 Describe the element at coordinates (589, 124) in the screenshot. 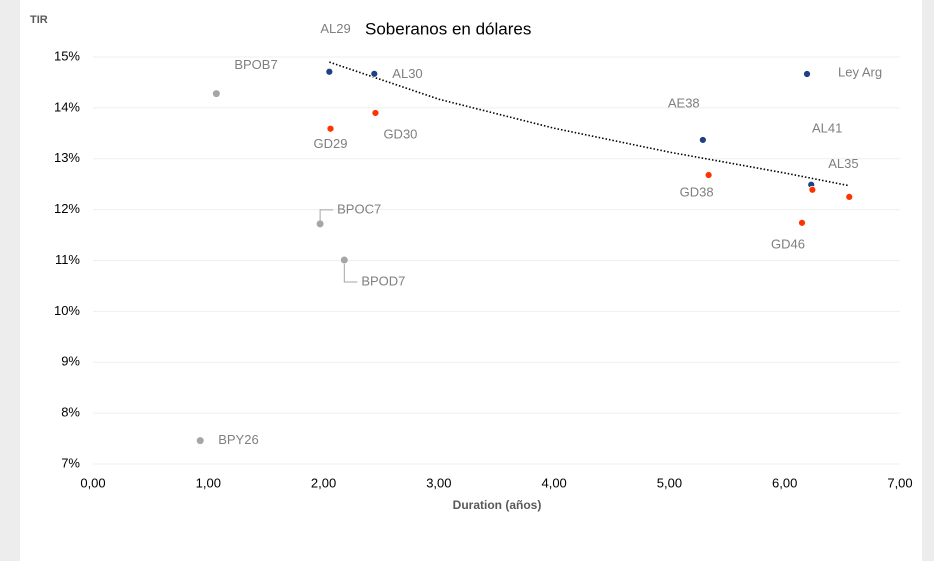

I see `trendline` at that location.